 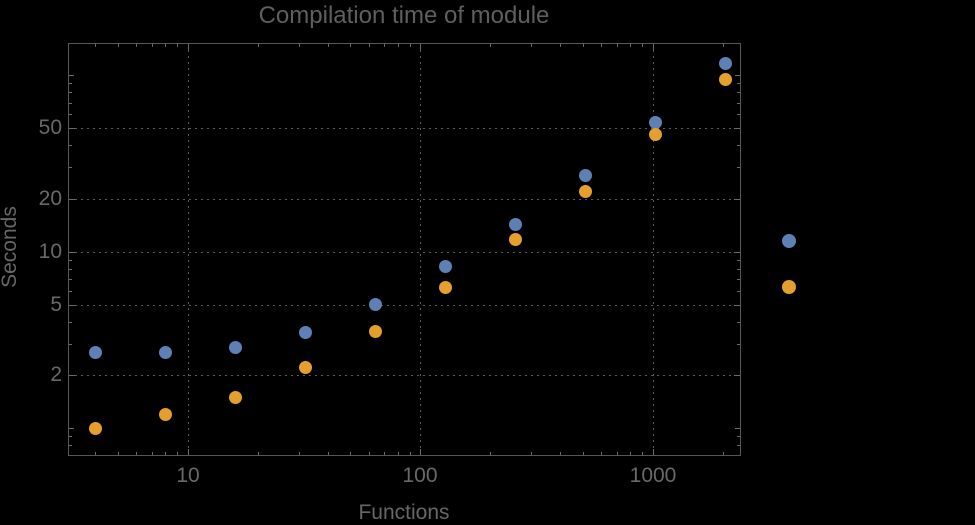 What do you see at coordinates (420, 475) in the screenshot?
I see `x-tick-label: 100` at bounding box center [420, 475].